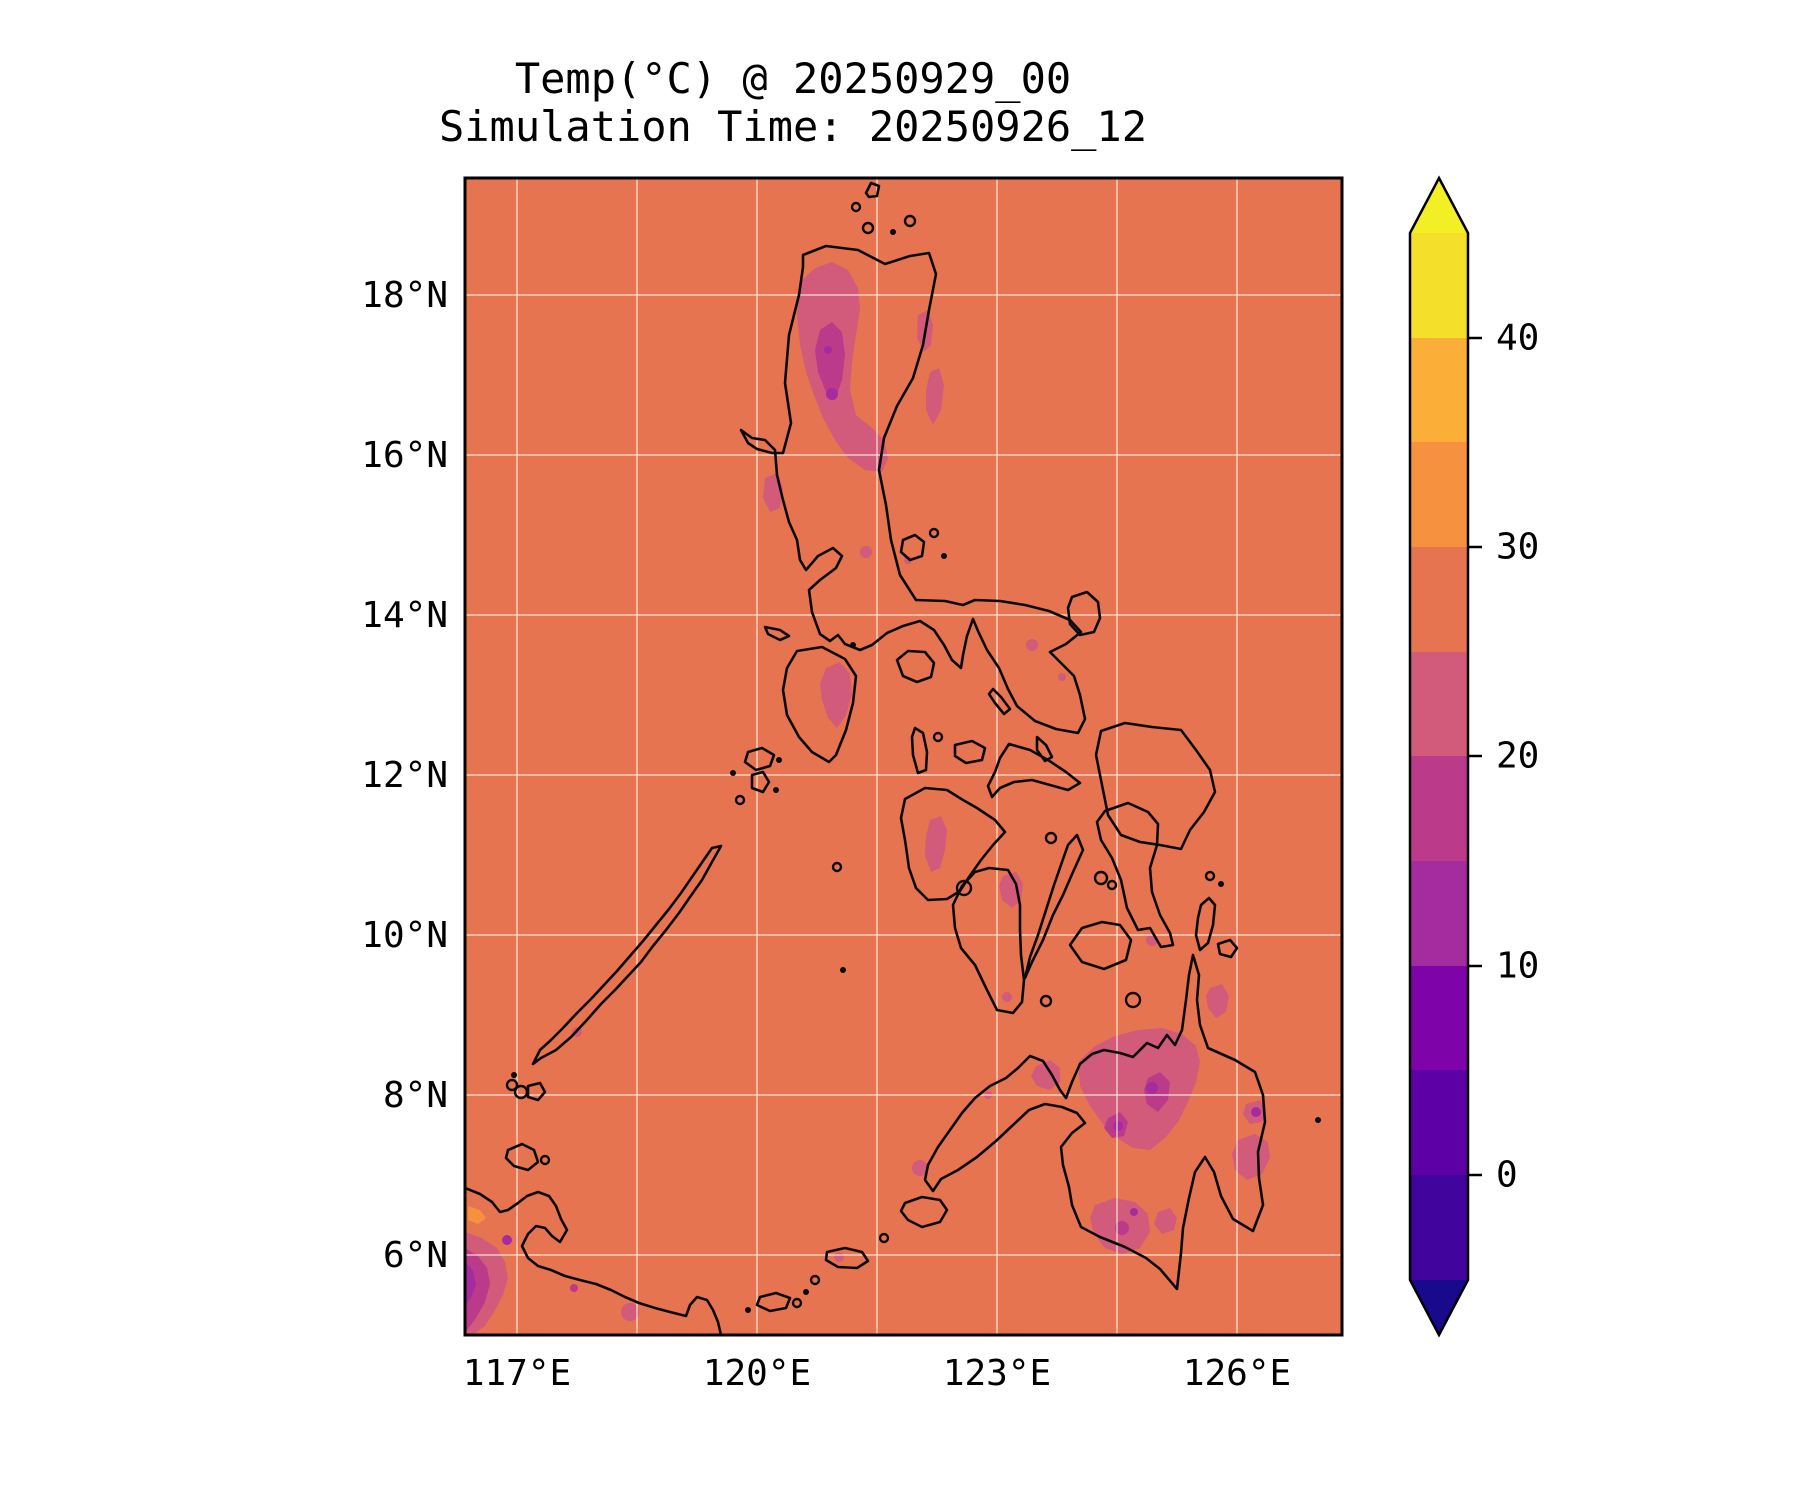 The width and height of the screenshot is (1800, 1500). What do you see at coordinates (1044, 749) in the screenshot?
I see `coast-ticao` at bounding box center [1044, 749].